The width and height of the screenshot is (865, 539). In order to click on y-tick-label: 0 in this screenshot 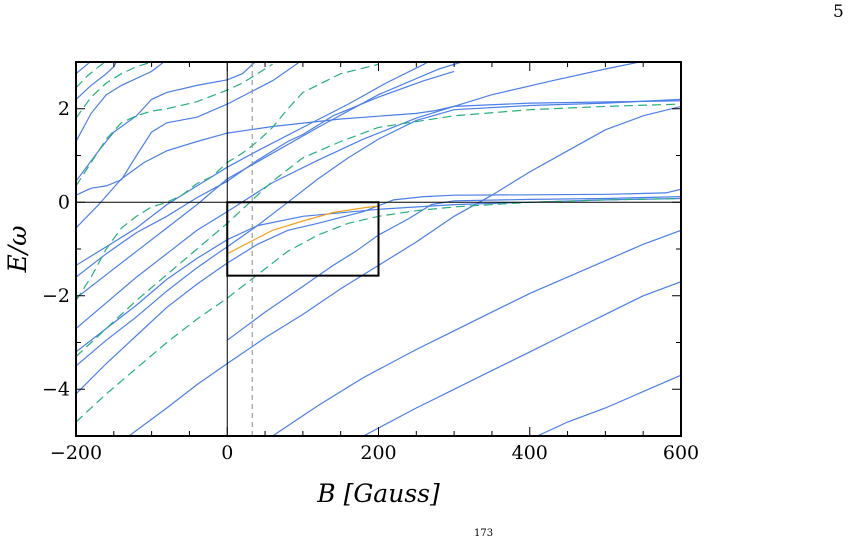, I will do `click(64, 202)`.